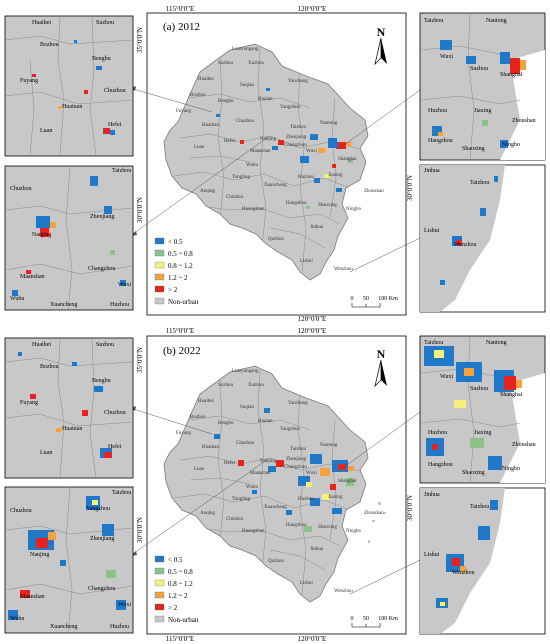 This screenshot has height=644, width=550. I want to click on svg-text: 0, so click(352, 619).